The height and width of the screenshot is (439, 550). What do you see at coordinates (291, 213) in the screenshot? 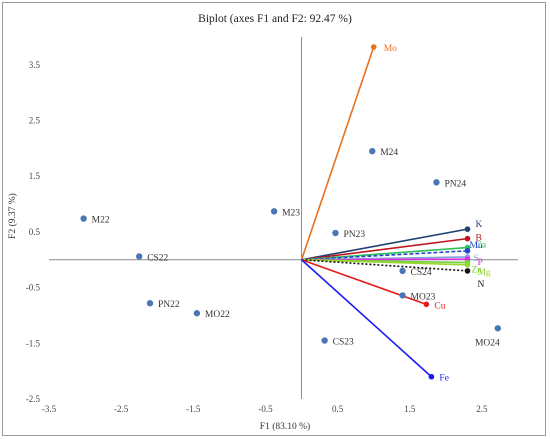
I see `observation-label: M23` at bounding box center [291, 213].